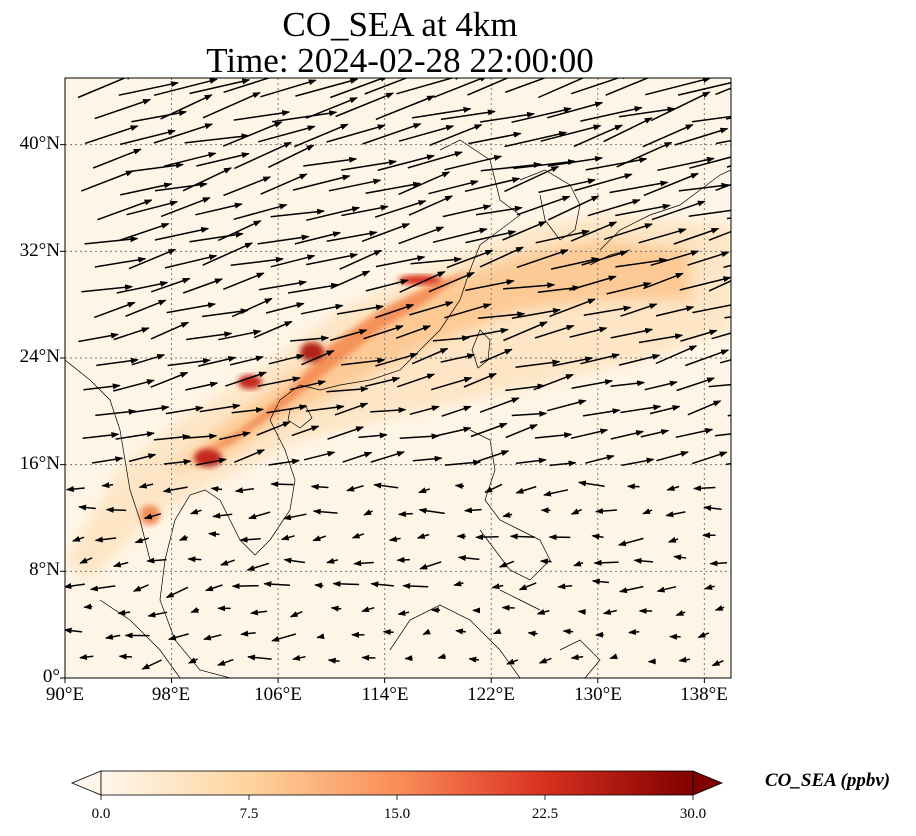 Image resolution: width=916 pixels, height=836 pixels. Describe the element at coordinates (397, 783) in the screenshot. I see `colorbar-gradient` at that location.